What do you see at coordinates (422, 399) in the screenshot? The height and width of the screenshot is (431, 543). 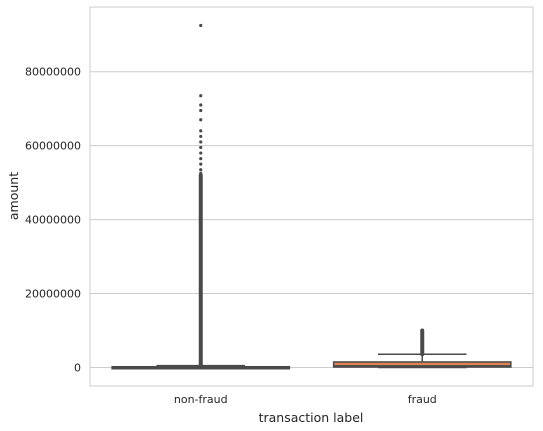 I see `x-tick-label: fraud` at bounding box center [422, 399].